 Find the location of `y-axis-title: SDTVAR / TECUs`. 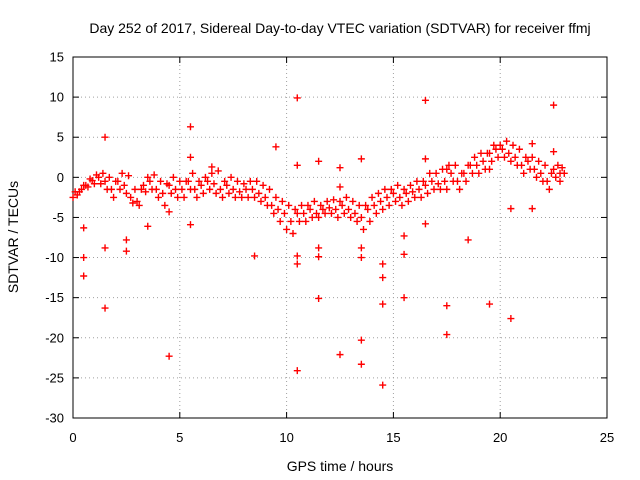

y-axis-title: SDTVAR / TECUs is located at coordinates (13, 237).